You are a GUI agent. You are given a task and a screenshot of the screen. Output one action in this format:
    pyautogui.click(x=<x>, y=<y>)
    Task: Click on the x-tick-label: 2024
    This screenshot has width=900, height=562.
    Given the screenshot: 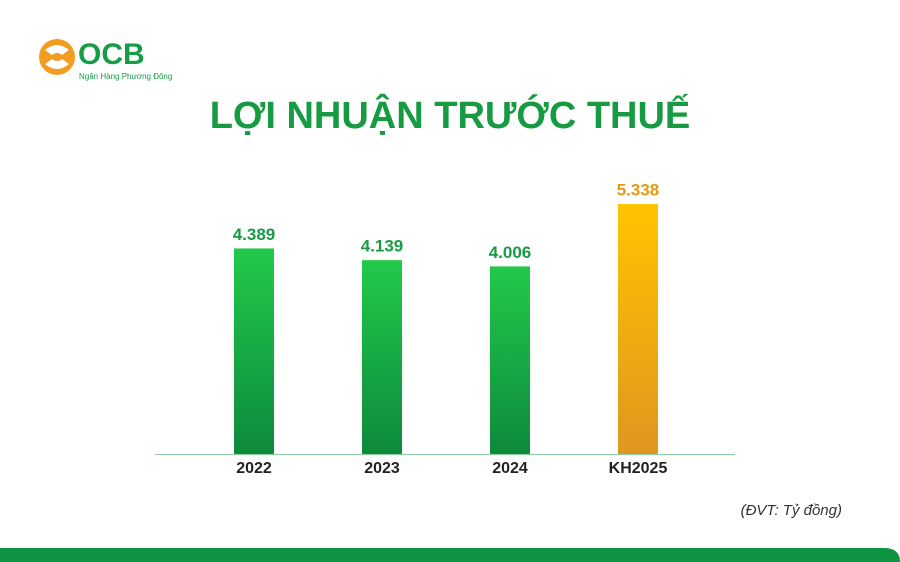 What is the action you would take?
    pyautogui.click(x=510, y=468)
    